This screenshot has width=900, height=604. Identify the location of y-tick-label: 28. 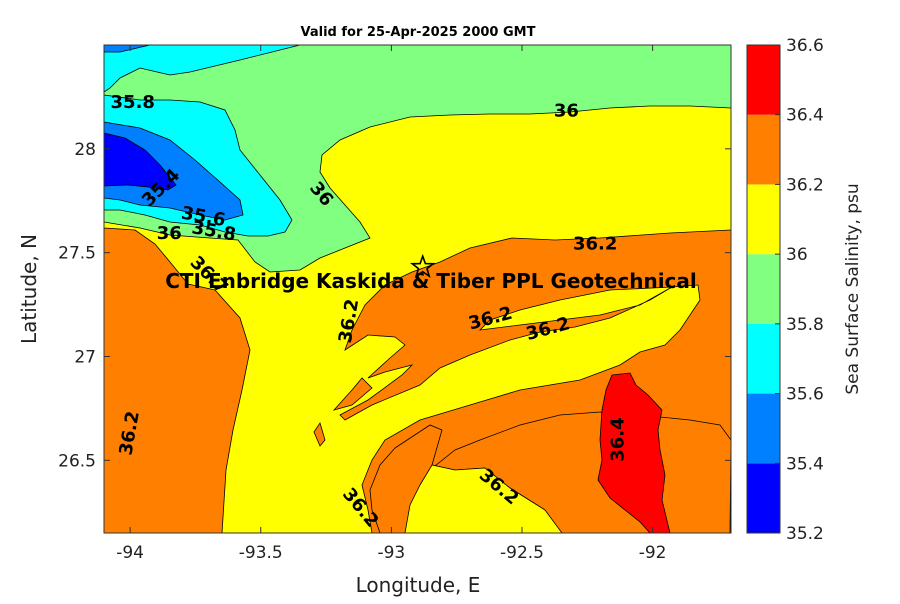
(85, 150).